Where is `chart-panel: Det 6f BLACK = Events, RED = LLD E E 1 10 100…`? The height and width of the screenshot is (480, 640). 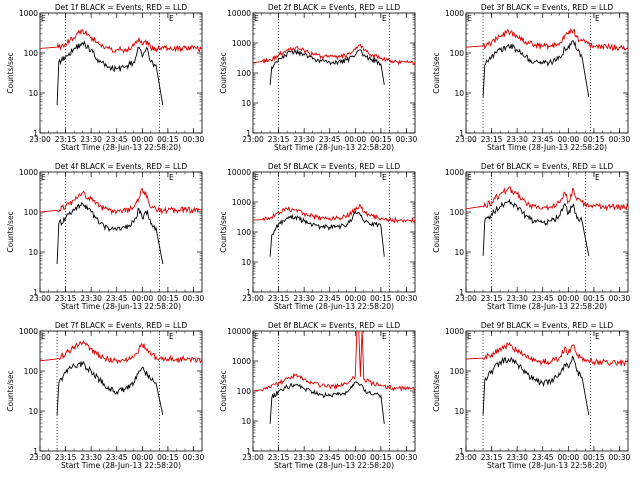 chart-panel: Det 6f BLACK = Events, RED = LLD E E 1 10 100… is located at coordinates (531, 236).